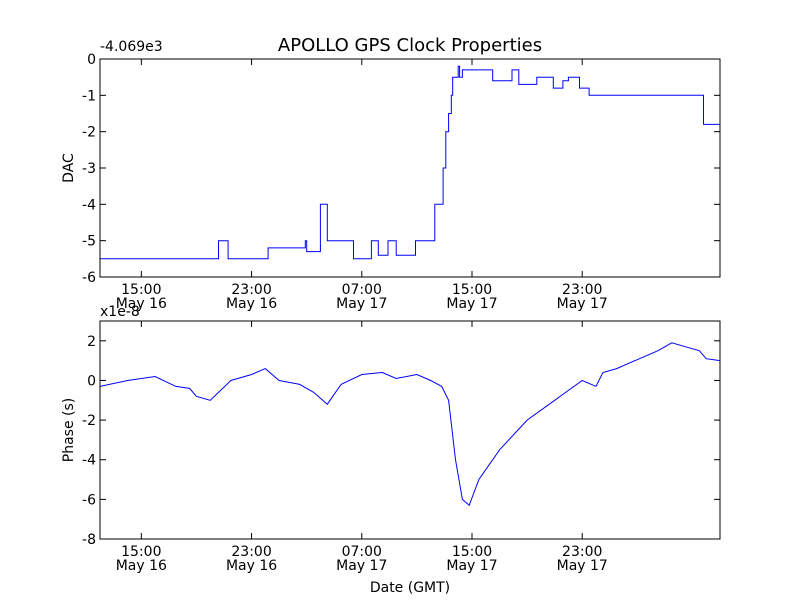 This screenshot has height=600, width=800. I want to click on dac-y-axis-label: DAC, so click(69, 168).